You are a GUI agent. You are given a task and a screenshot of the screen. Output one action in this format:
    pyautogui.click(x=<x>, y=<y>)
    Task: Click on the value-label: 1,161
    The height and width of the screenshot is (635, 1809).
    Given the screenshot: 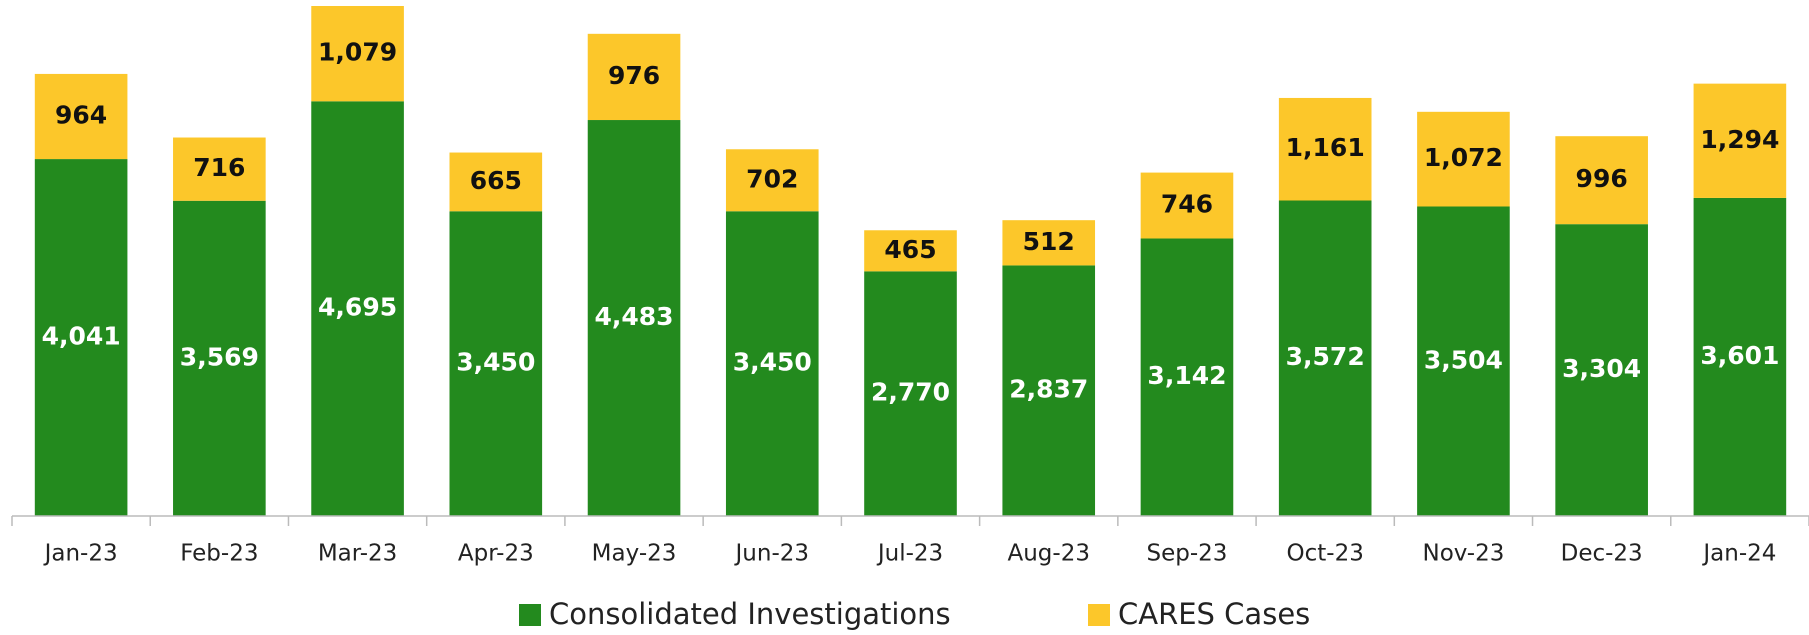 What is the action you would take?
    pyautogui.click(x=1325, y=147)
    